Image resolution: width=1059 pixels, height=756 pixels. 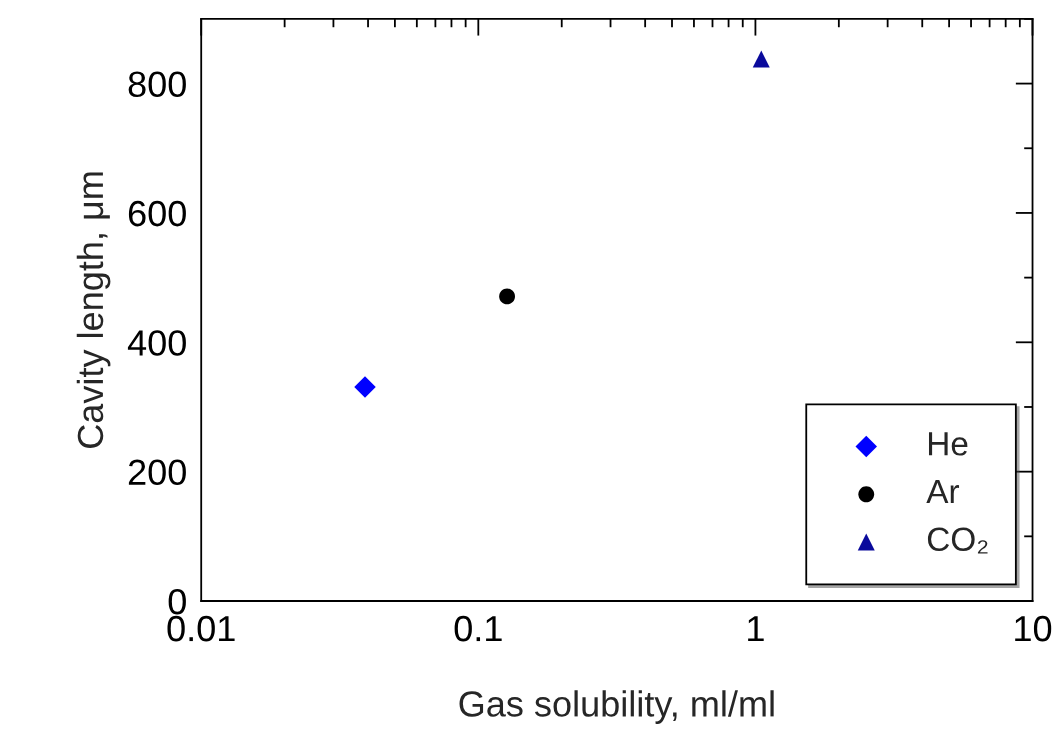 What do you see at coordinates (157, 84) in the screenshot?
I see `y-tick-label: 800` at bounding box center [157, 84].